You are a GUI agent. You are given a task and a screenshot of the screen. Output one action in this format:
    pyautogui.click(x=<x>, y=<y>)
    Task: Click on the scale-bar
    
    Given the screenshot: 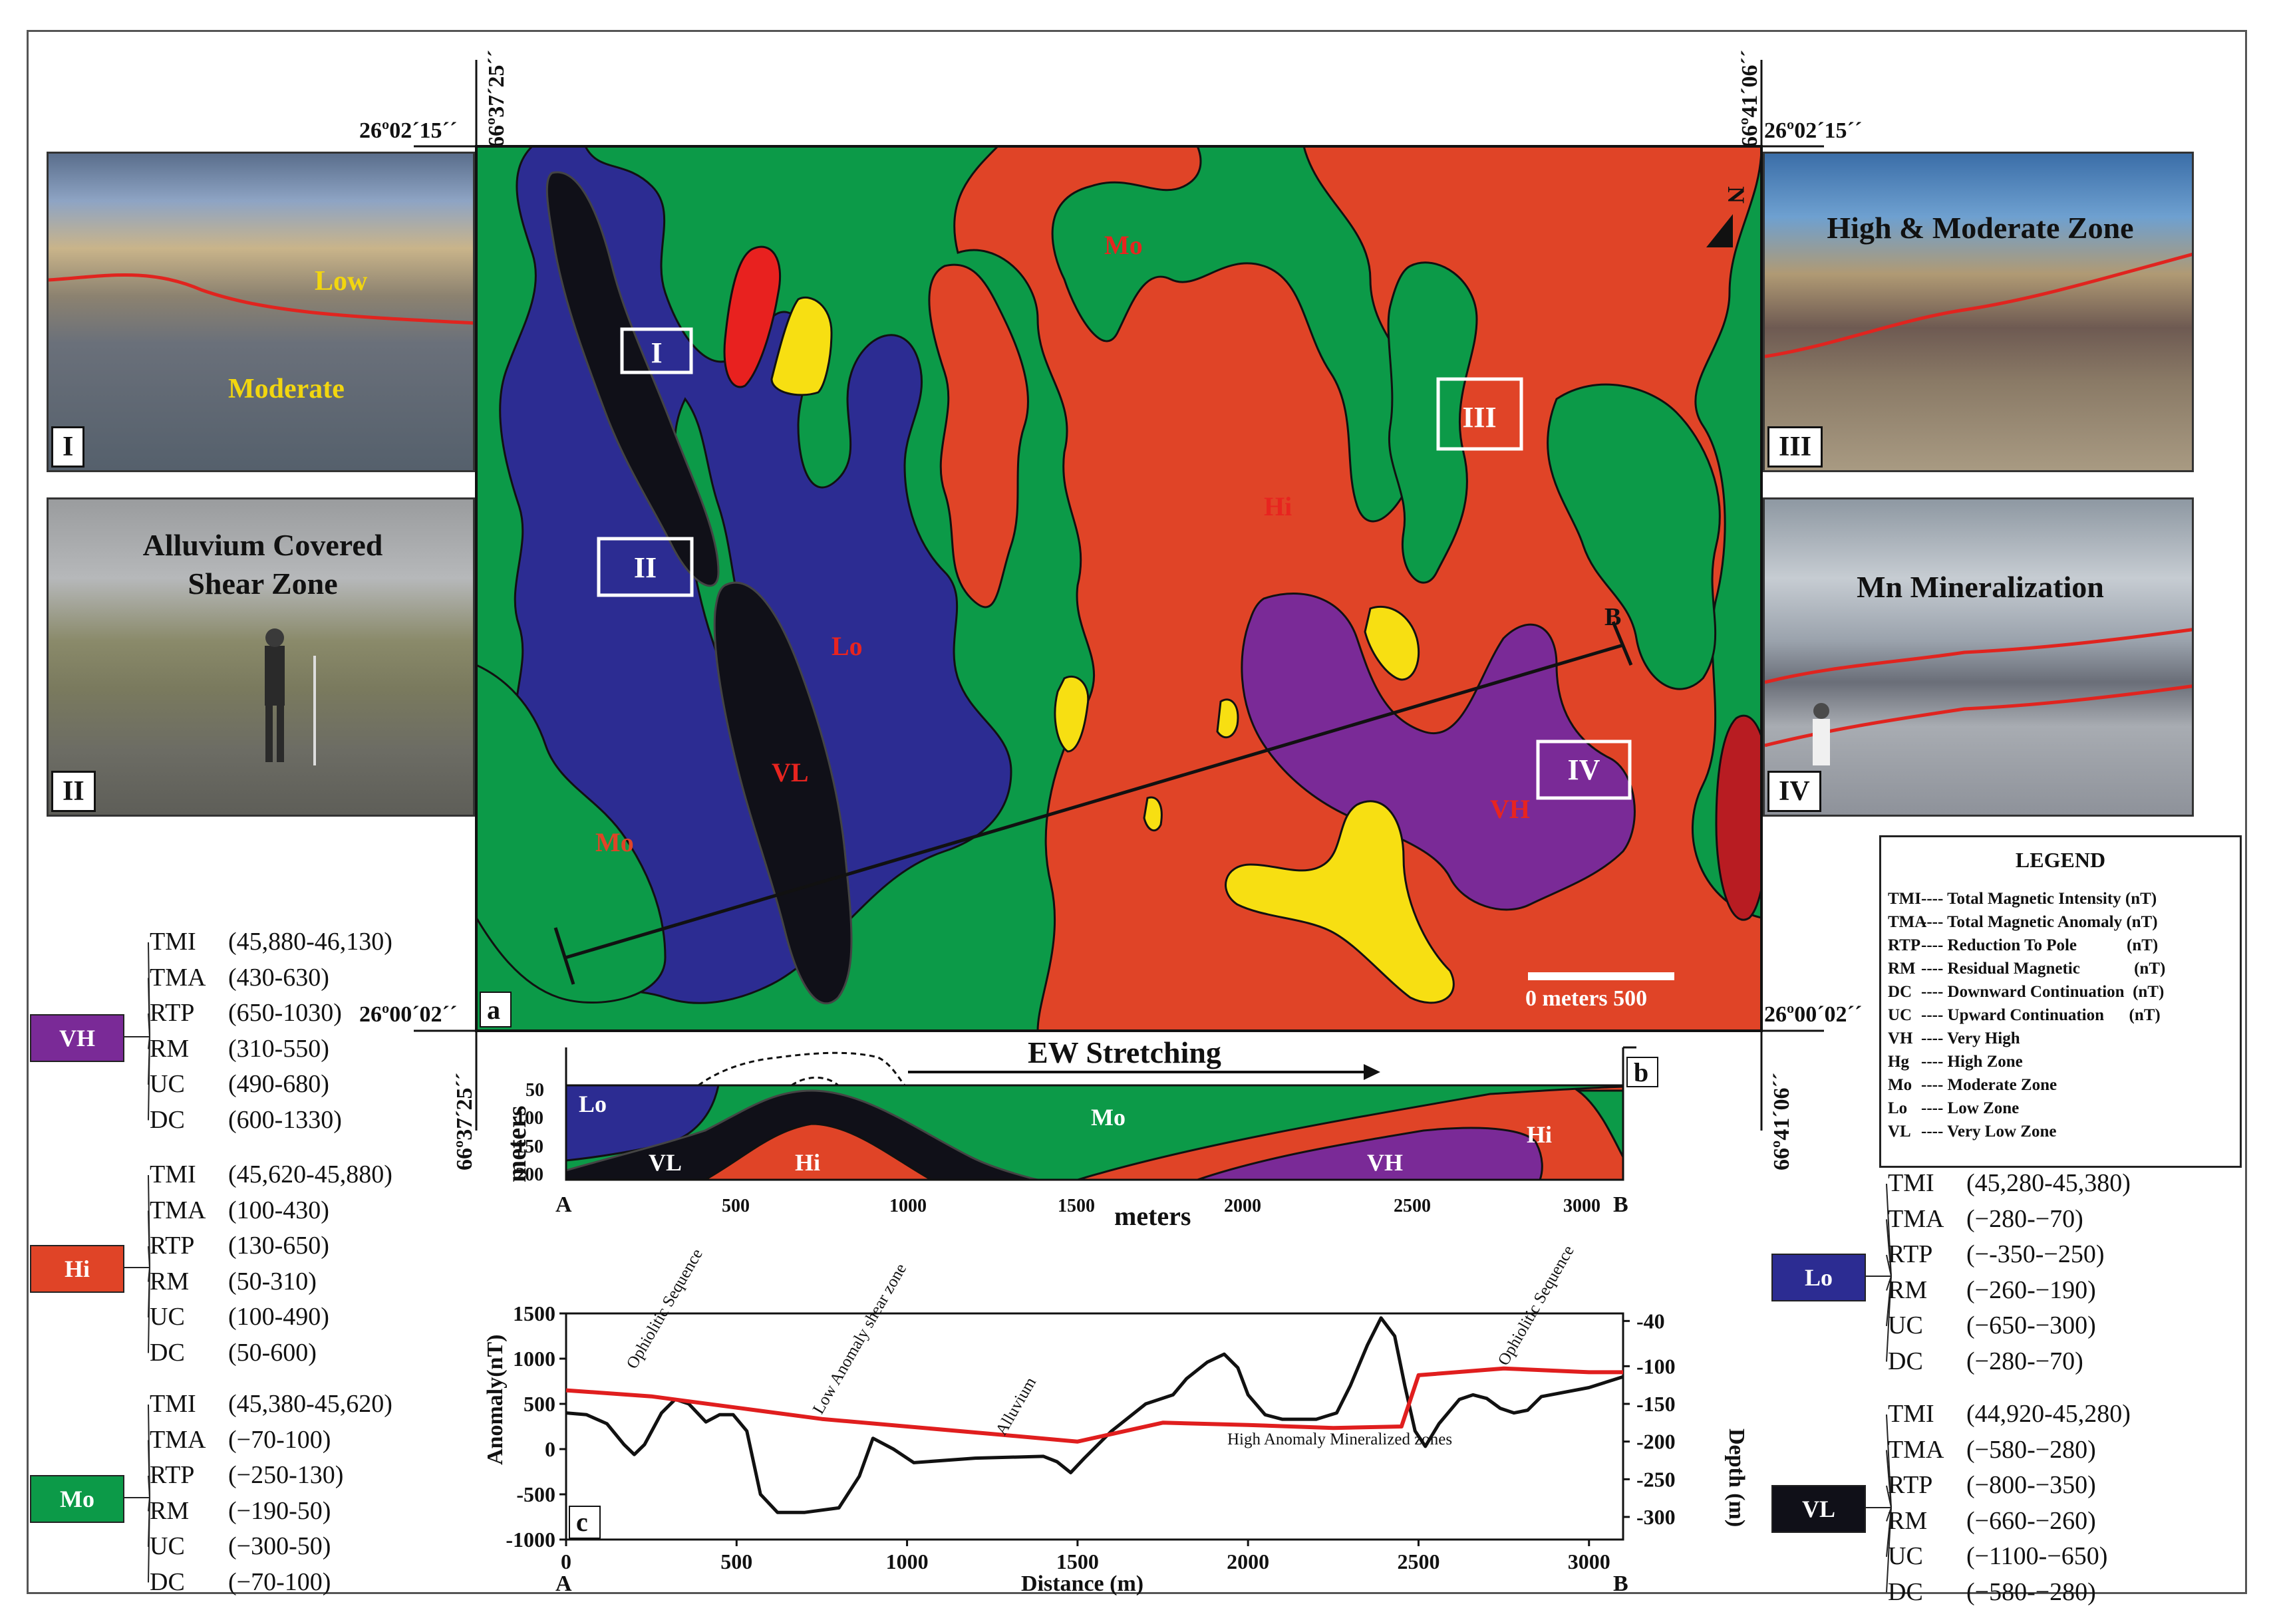 What is the action you would take?
    pyautogui.click(x=1601, y=976)
    